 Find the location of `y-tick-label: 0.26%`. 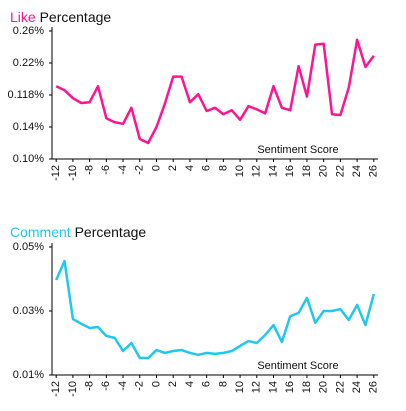

y-tick-label: 0.26% is located at coordinates (28, 31).